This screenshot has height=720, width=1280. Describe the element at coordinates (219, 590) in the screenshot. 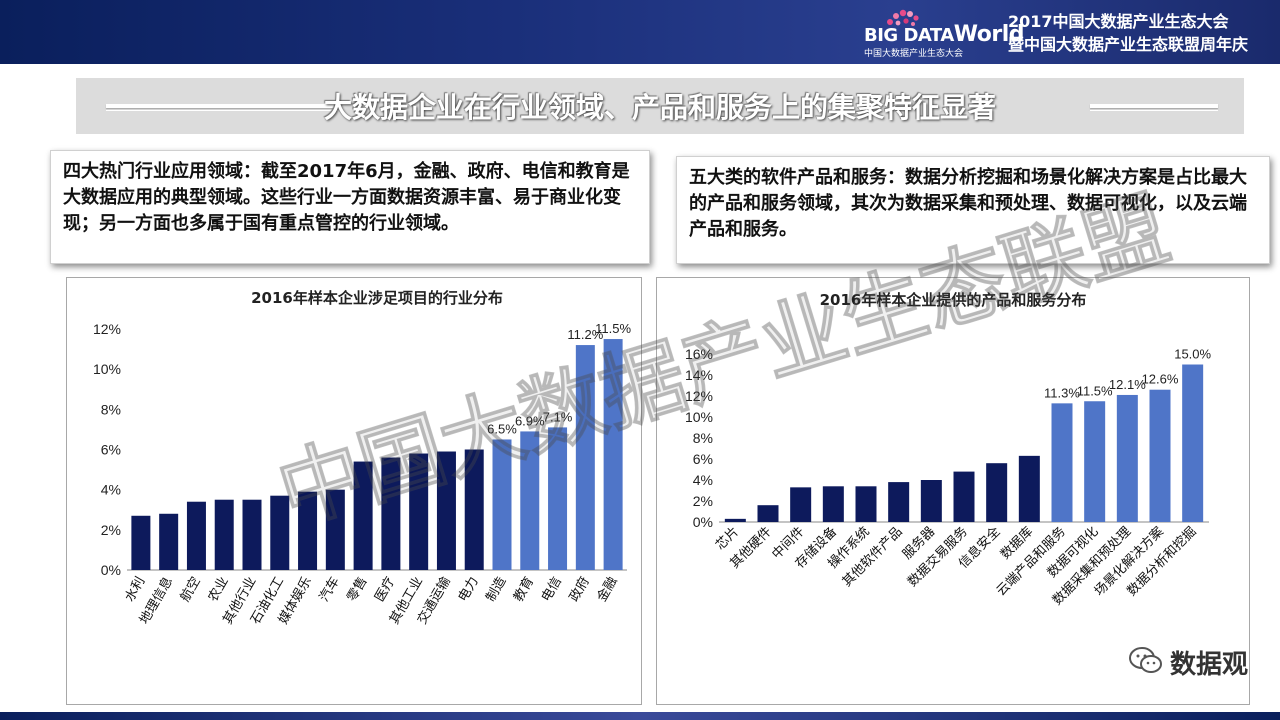

I see `x-tick-label: 农业` at that location.